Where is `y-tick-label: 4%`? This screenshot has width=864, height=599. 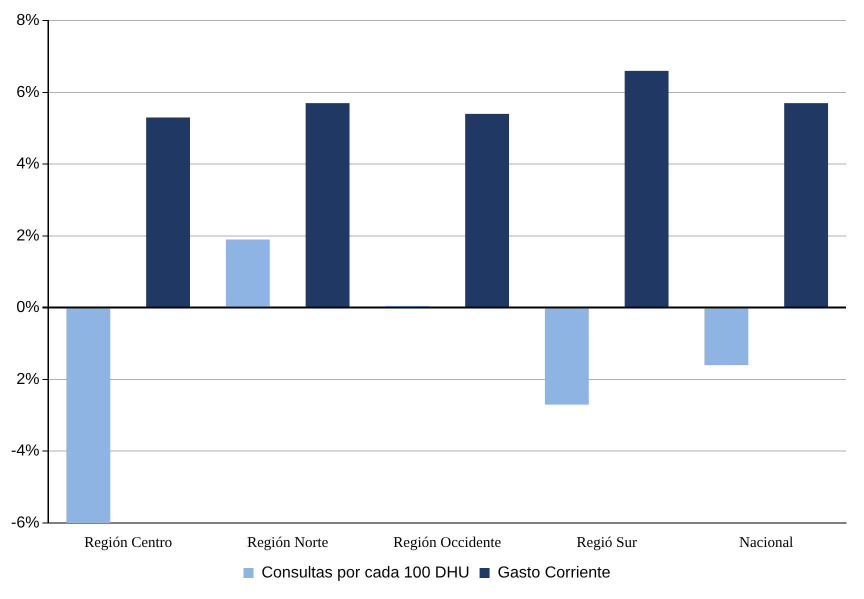
y-tick-label: 4% is located at coordinates (28, 164).